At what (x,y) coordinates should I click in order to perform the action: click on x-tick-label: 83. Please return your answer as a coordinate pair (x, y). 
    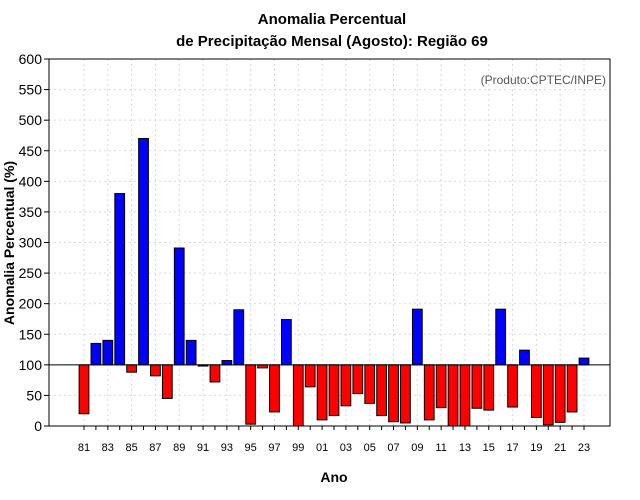
    Looking at the image, I should click on (108, 448).